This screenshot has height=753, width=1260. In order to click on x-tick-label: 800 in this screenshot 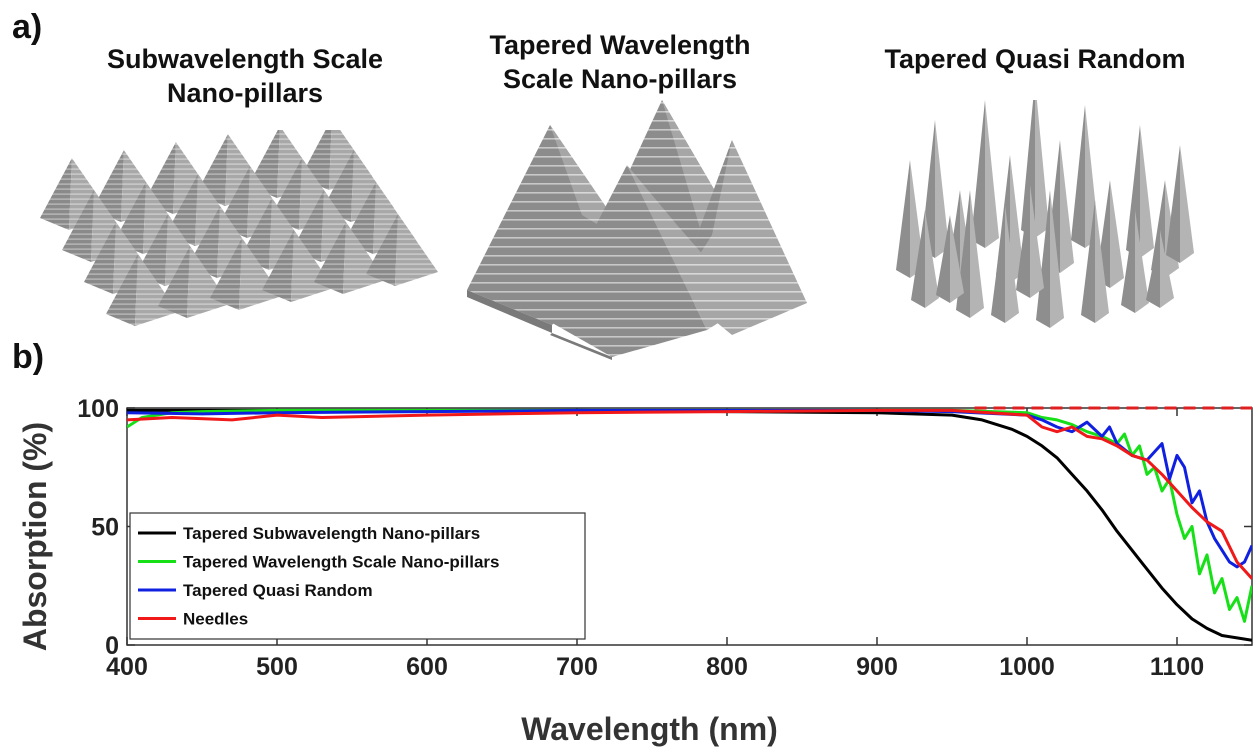, I will do `click(727, 667)`.